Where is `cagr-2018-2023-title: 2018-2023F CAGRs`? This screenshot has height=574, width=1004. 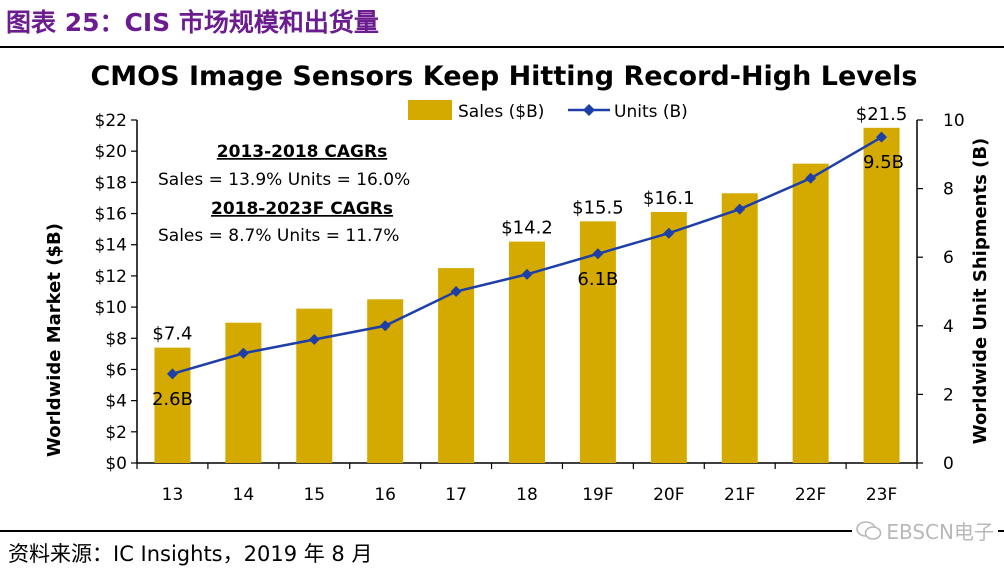
cagr-2018-2023-title: 2018-2023F CAGRs is located at coordinates (302, 209).